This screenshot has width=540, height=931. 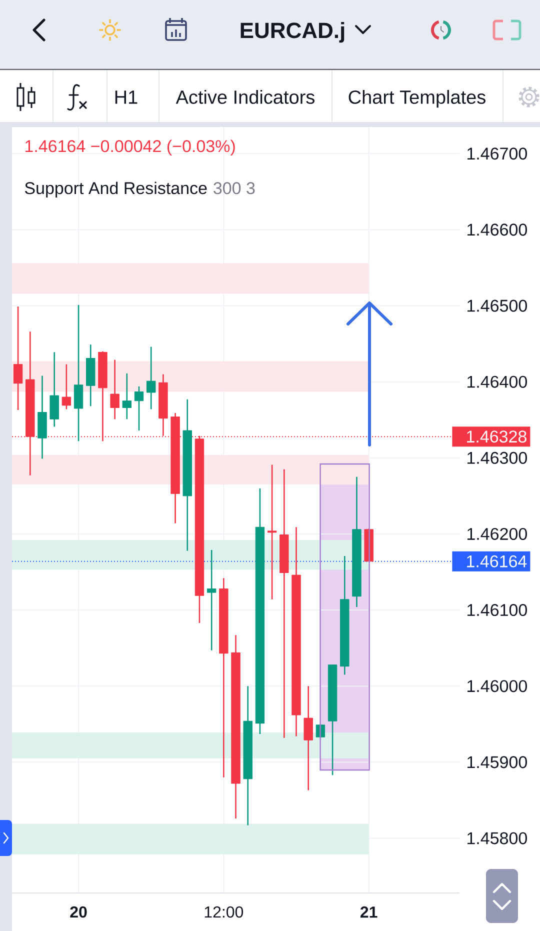 What do you see at coordinates (496, 436) in the screenshot?
I see `ref-line-label: 1.46328` at bounding box center [496, 436].